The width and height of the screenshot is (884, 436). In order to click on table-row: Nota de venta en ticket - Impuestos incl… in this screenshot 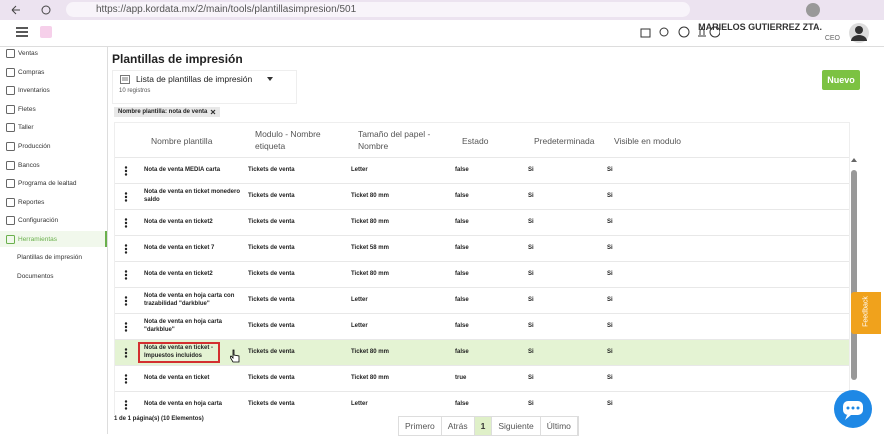, I will do `click(482, 352)`.